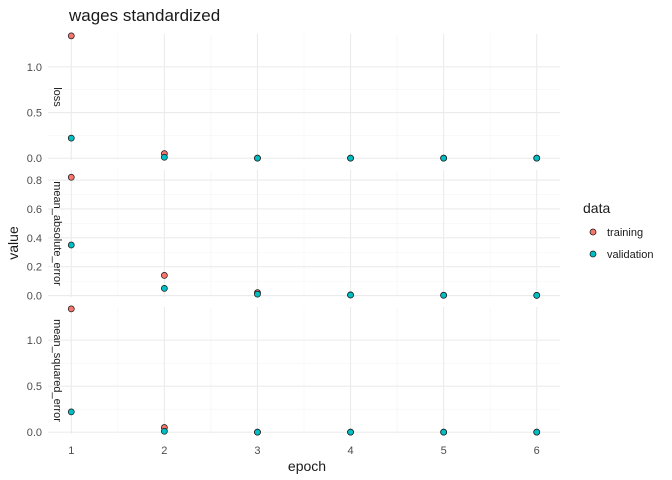 The height and width of the screenshot is (480, 672). I want to click on x-tick-label: 4, so click(350, 451).